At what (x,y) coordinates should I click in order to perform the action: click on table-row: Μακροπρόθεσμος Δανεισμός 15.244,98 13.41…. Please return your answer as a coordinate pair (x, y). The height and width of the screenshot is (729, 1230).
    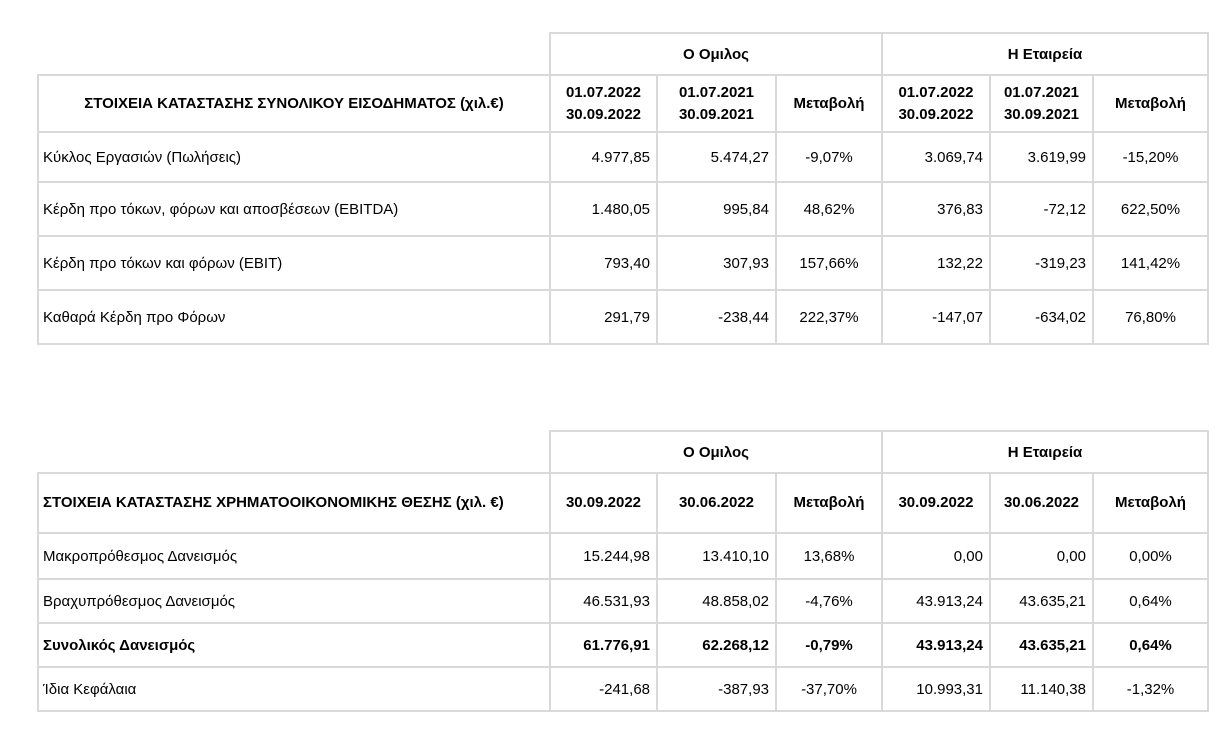
    Looking at the image, I should click on (623, 556).